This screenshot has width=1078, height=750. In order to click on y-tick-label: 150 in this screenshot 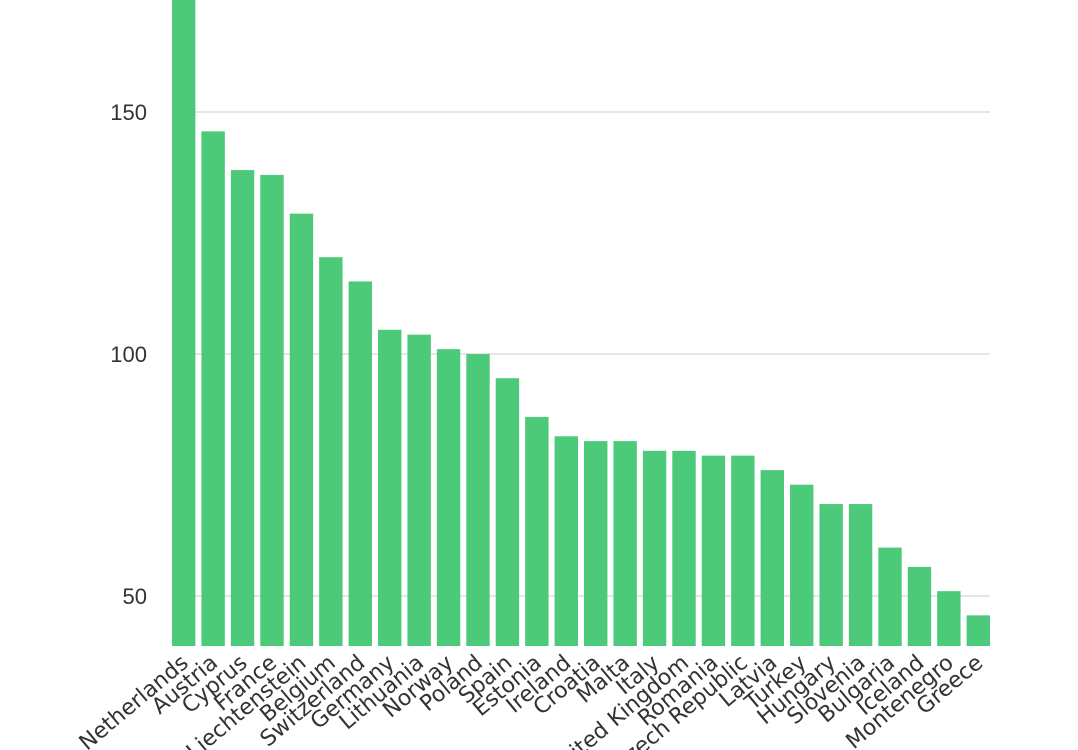, I will do `click(128, 112)`.